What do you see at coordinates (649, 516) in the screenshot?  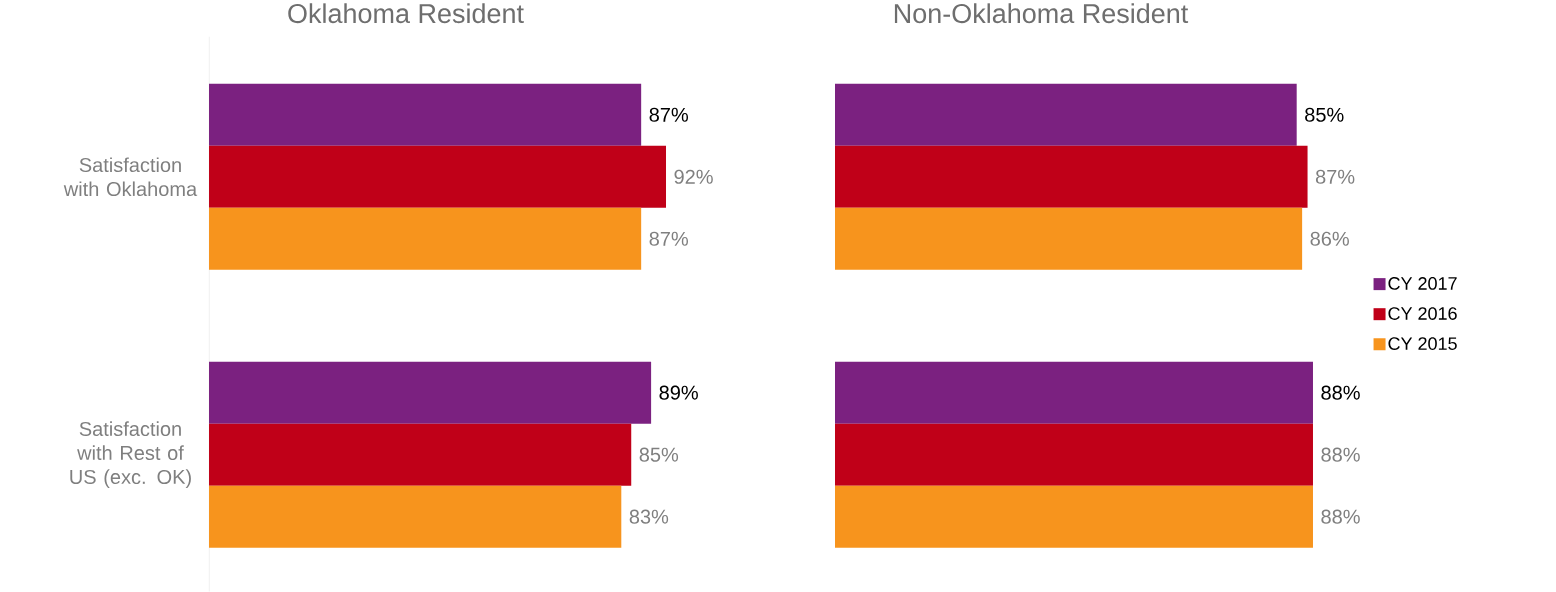 I see `data-label: 83%` at bounding box center [649, 516].